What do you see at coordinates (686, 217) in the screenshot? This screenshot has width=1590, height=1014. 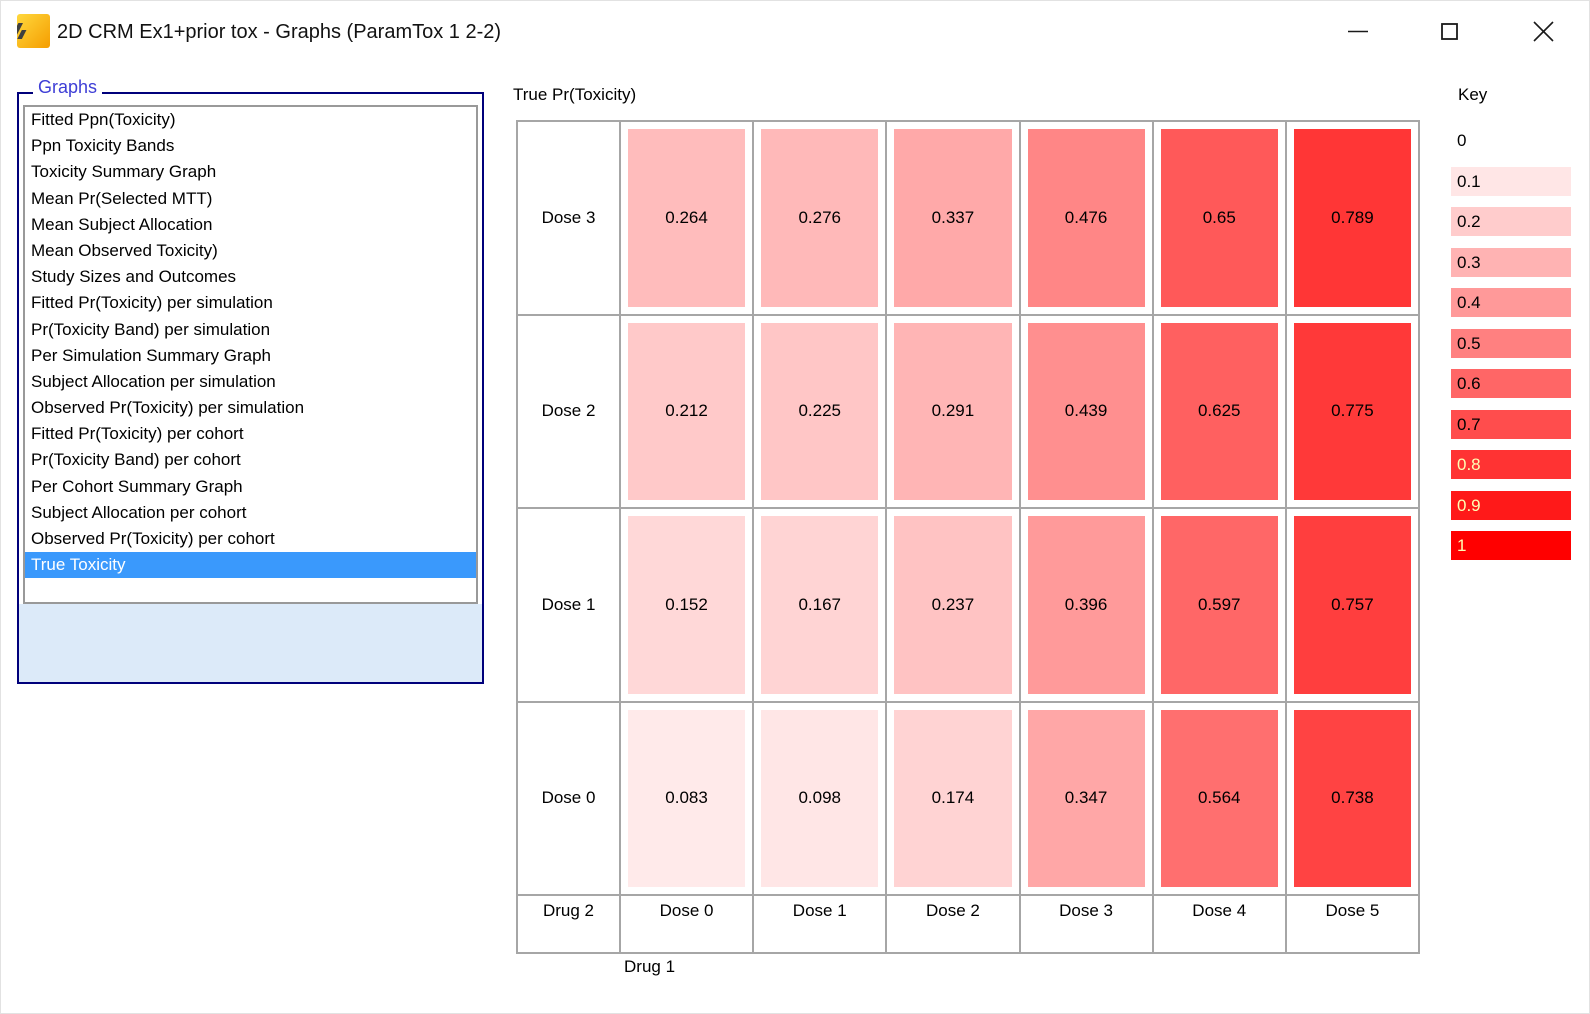 I see `heatmap-cell-value: 0.264` at bounding box center [686, 217].